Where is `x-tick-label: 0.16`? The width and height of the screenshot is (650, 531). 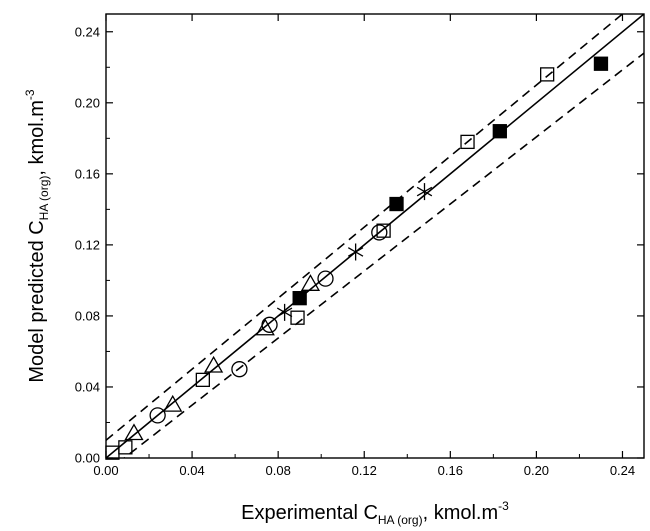 x-tick-label: 0.16 is located at coordinates (450, 470).